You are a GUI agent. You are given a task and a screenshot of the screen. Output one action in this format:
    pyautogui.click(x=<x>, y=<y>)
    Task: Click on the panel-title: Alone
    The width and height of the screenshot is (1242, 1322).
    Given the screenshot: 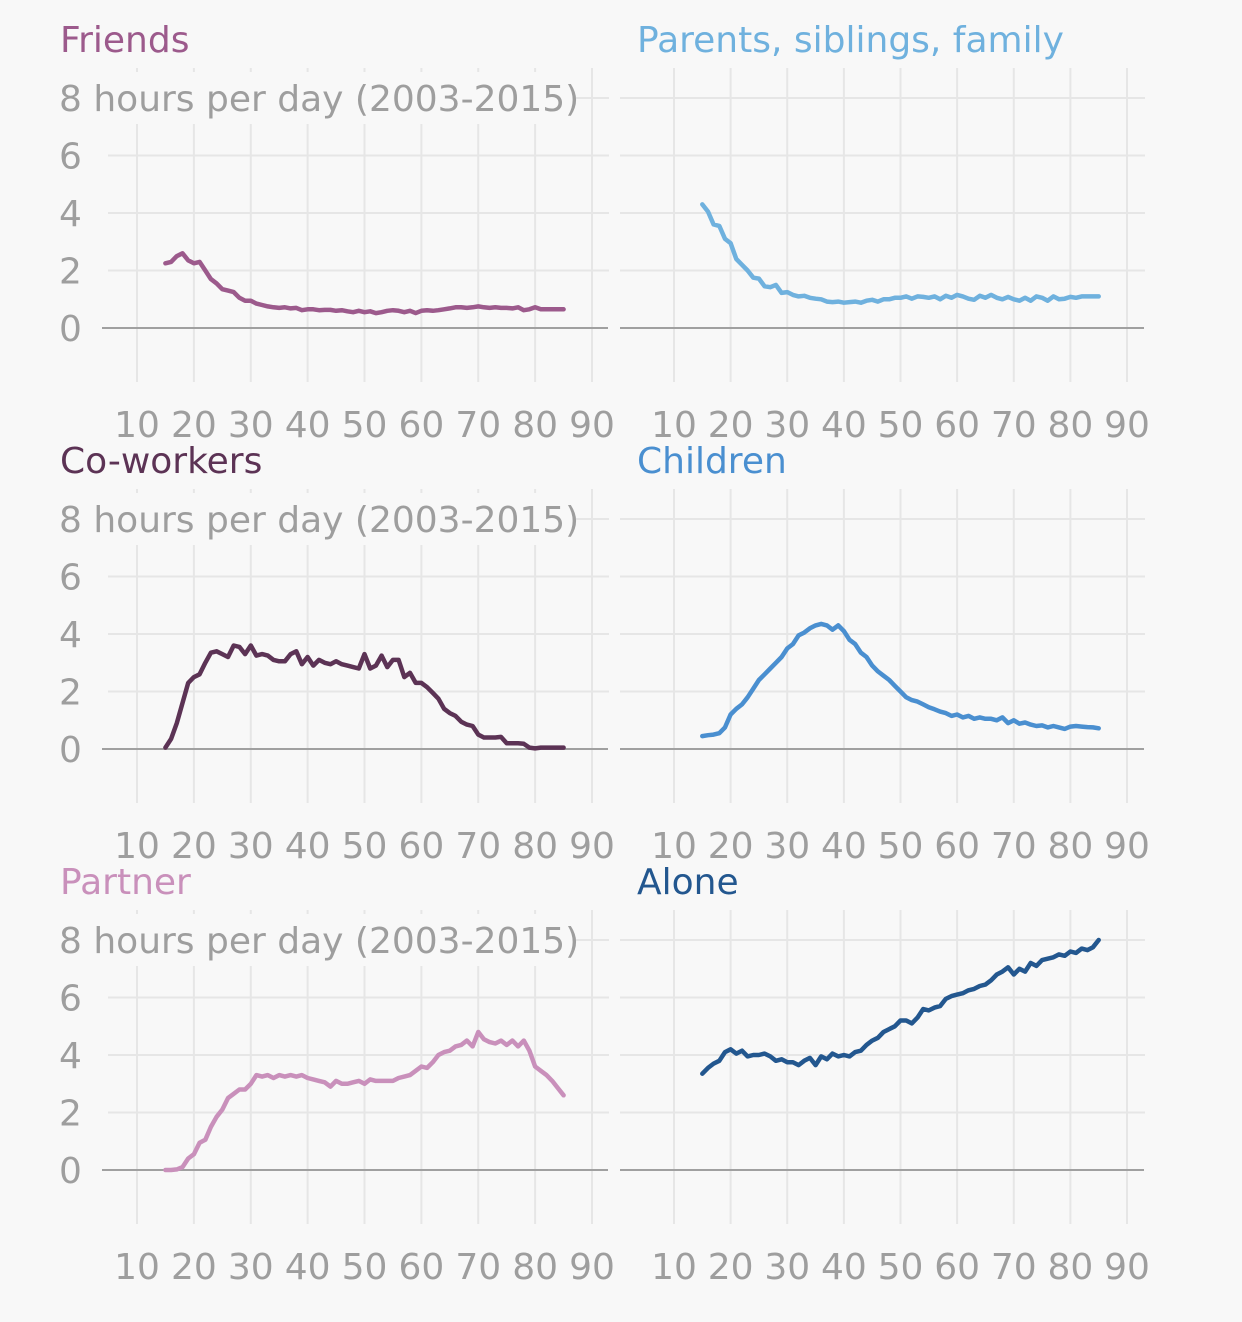 What is the action you would take?
    pyautogui.click(x=688, y=882)
    